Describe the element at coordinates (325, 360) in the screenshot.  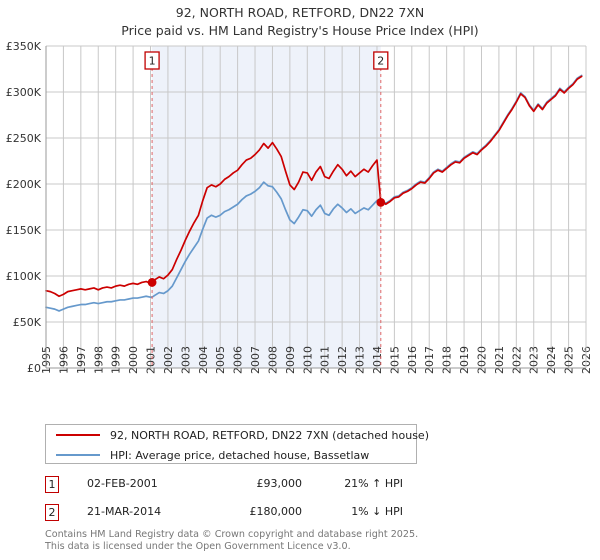
I see `x-axis-tick: 2011` at that location.